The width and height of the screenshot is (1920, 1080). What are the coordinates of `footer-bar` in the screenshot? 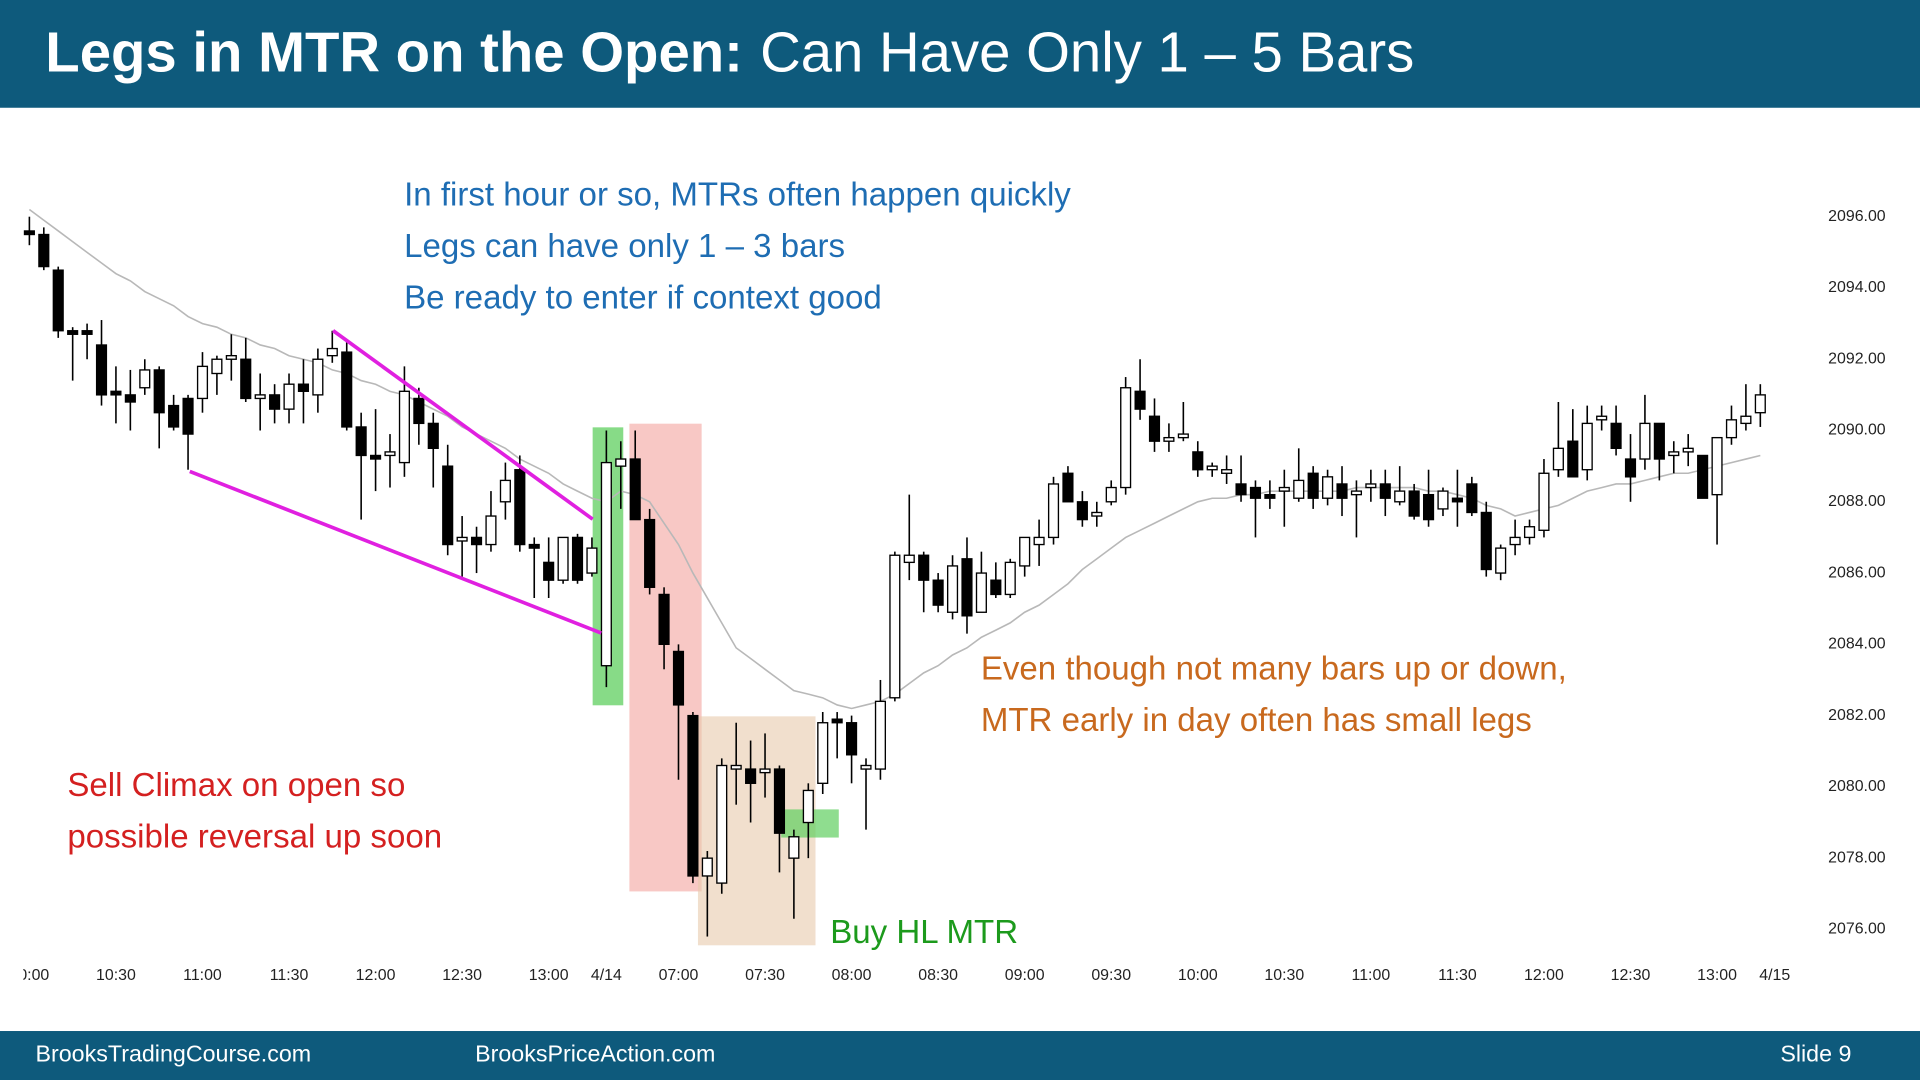 It's located at (960, 1055).